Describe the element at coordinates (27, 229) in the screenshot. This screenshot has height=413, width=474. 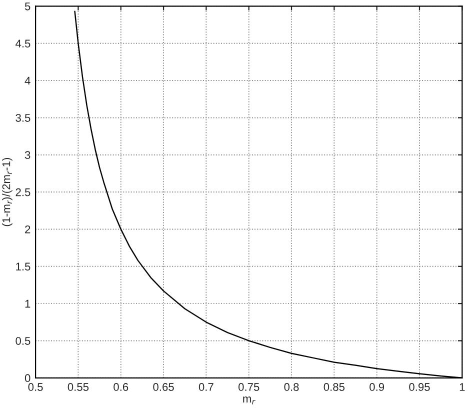
I see `y-tick-label: 2` at that location.